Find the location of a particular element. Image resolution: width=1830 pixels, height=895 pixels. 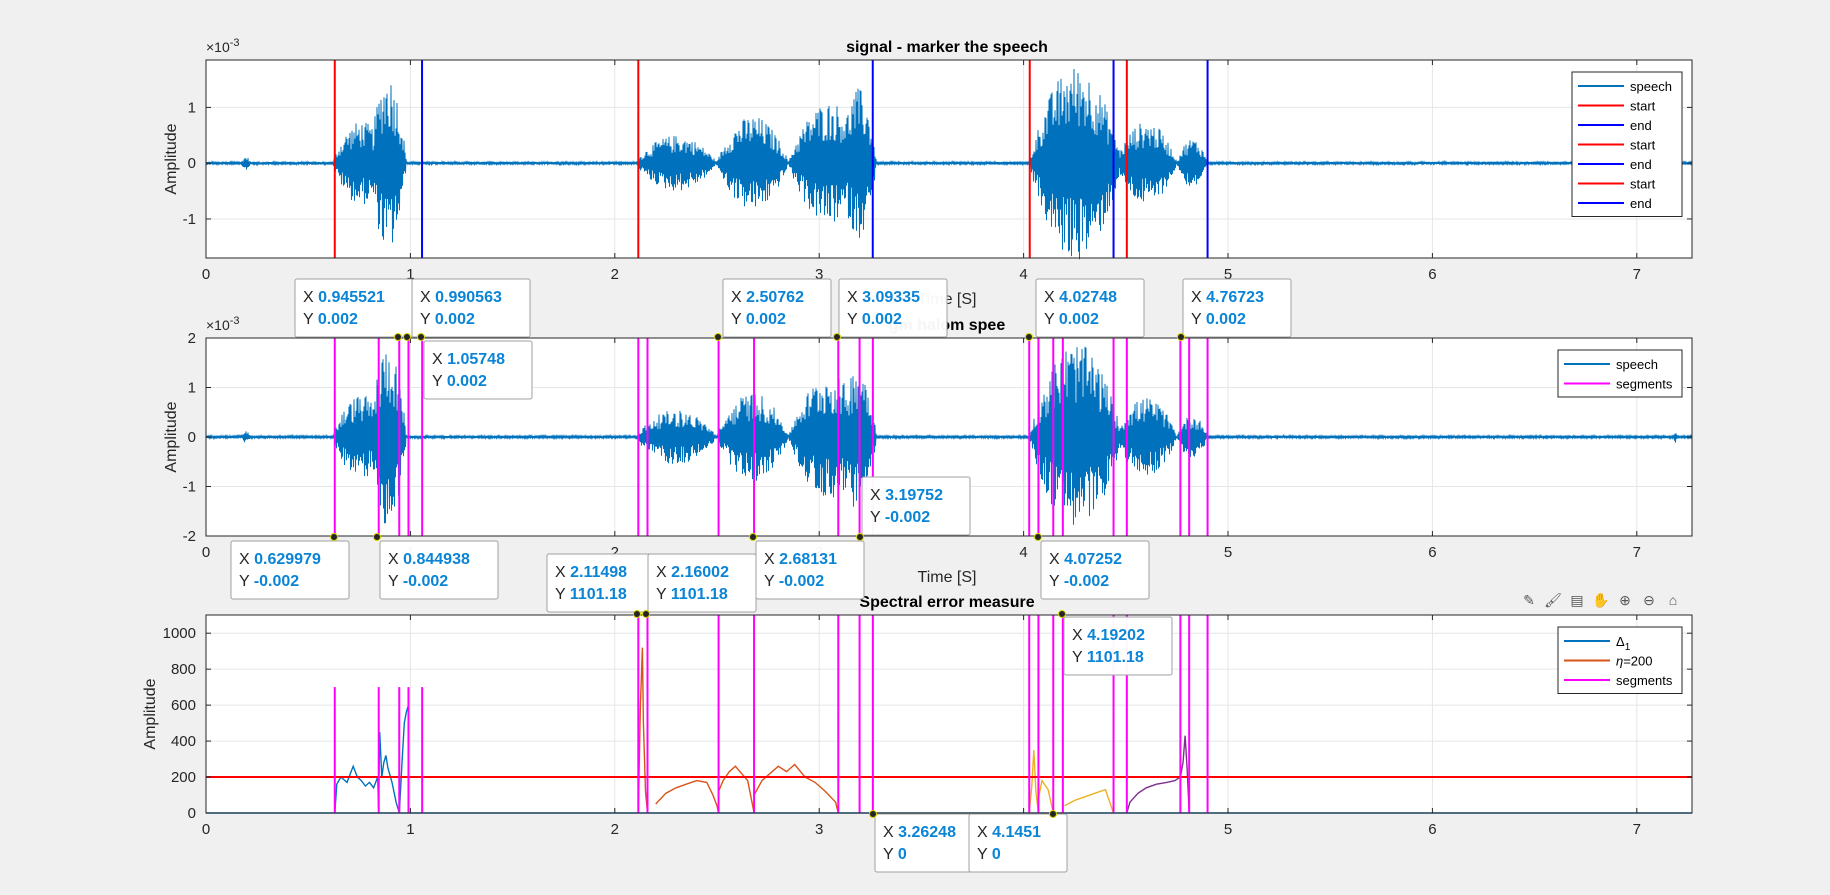

pan-icon: ✋ is located at coordinates (1601, 599).